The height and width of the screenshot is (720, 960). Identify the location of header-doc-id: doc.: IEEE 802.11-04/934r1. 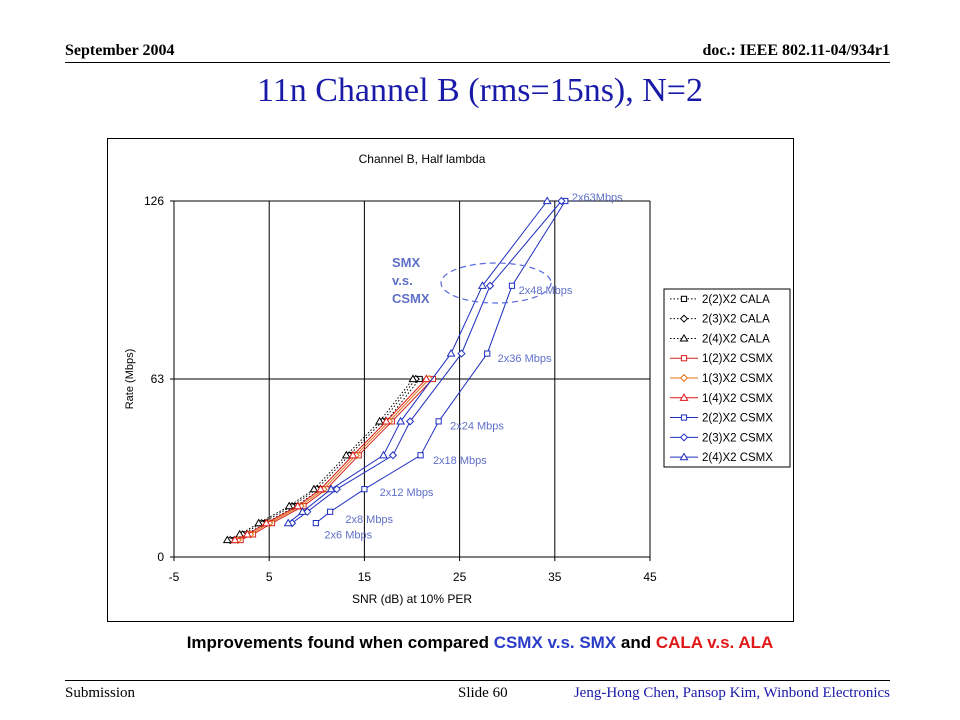
(796, 50).